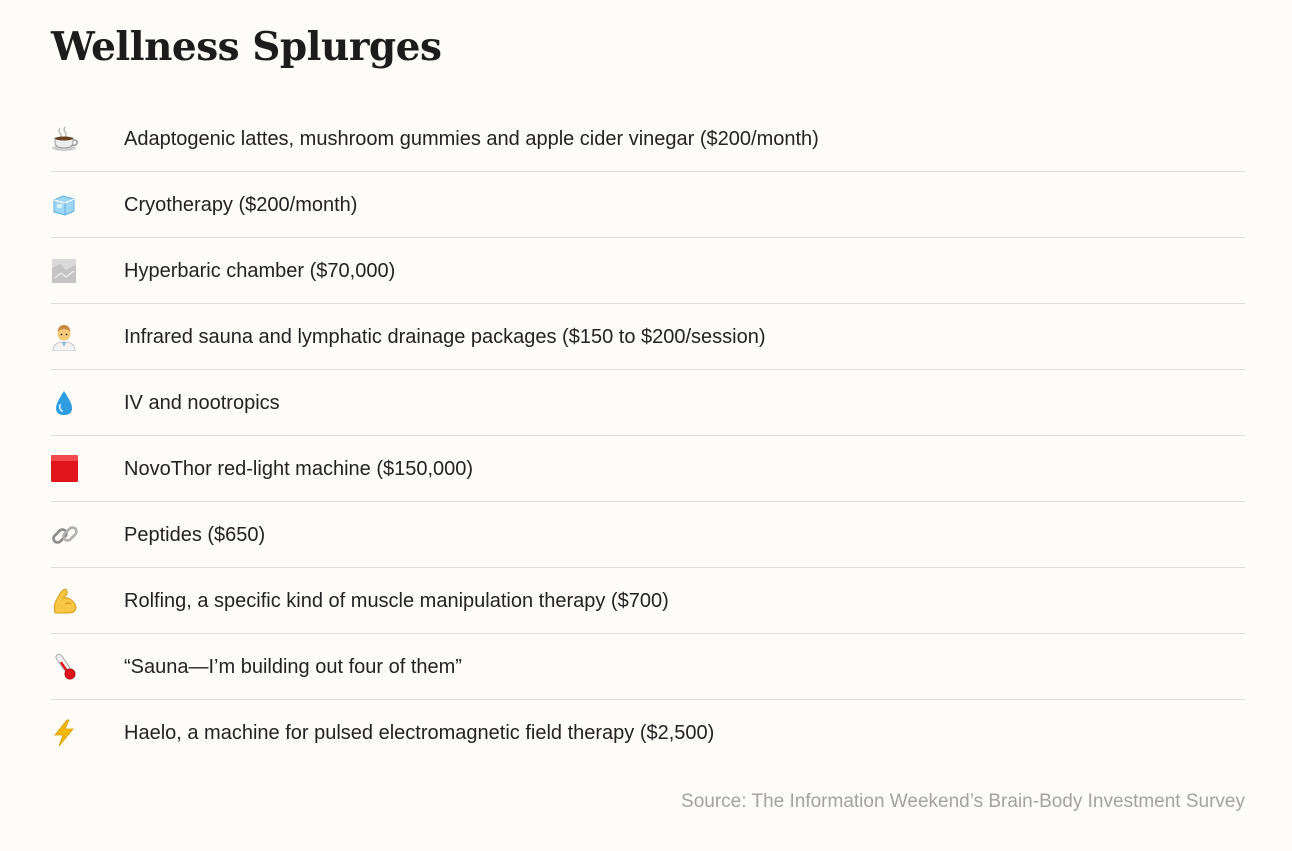 This screenshot has height=851, width=1292. Describe the element at coordinates (241, 204) in the screenshot. I see `list-item-label: Cryotherapy ($200/month)` at that location.